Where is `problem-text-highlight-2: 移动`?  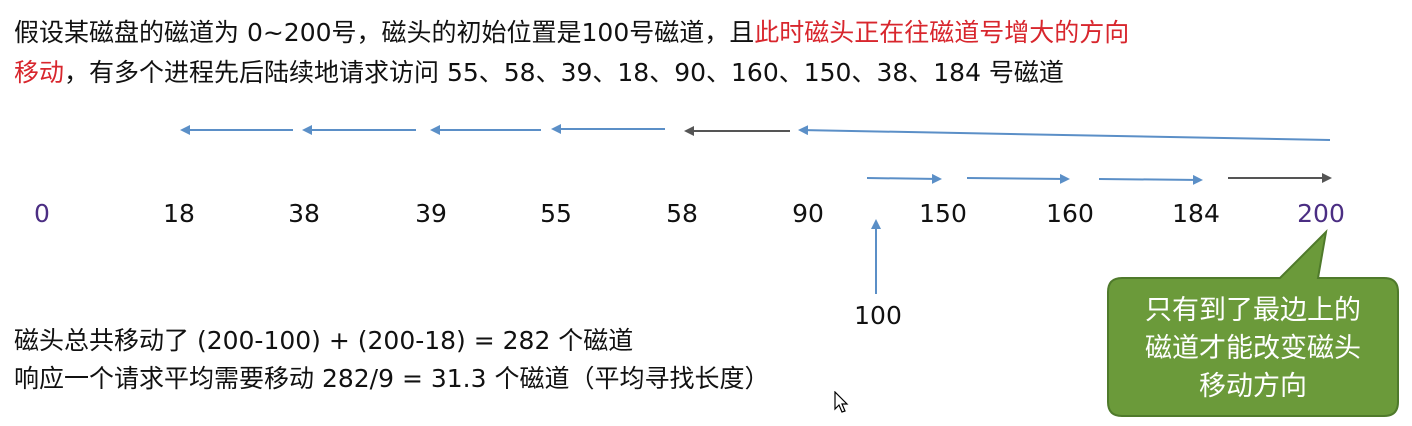
problem-text-highlight-2: 移动 is located at coordinates (39, 72).